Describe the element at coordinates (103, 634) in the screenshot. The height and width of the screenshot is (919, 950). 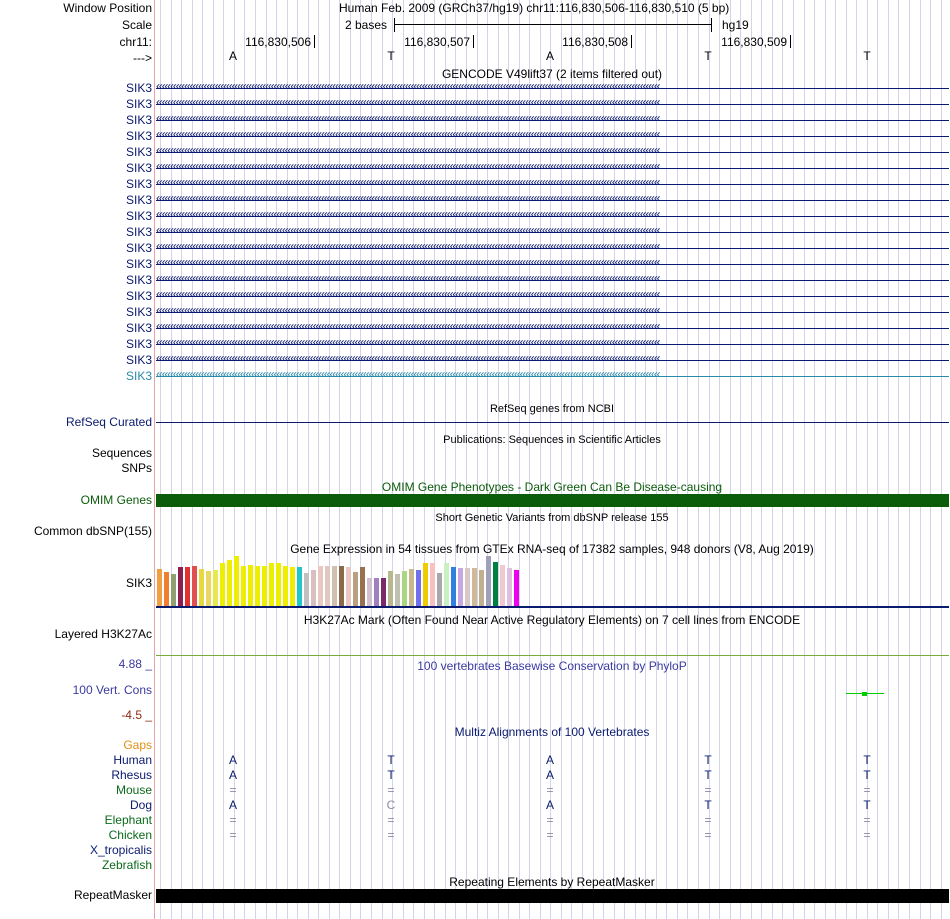
I see `h3k27ac-track-label: Layered H3K27Ac` at that location.